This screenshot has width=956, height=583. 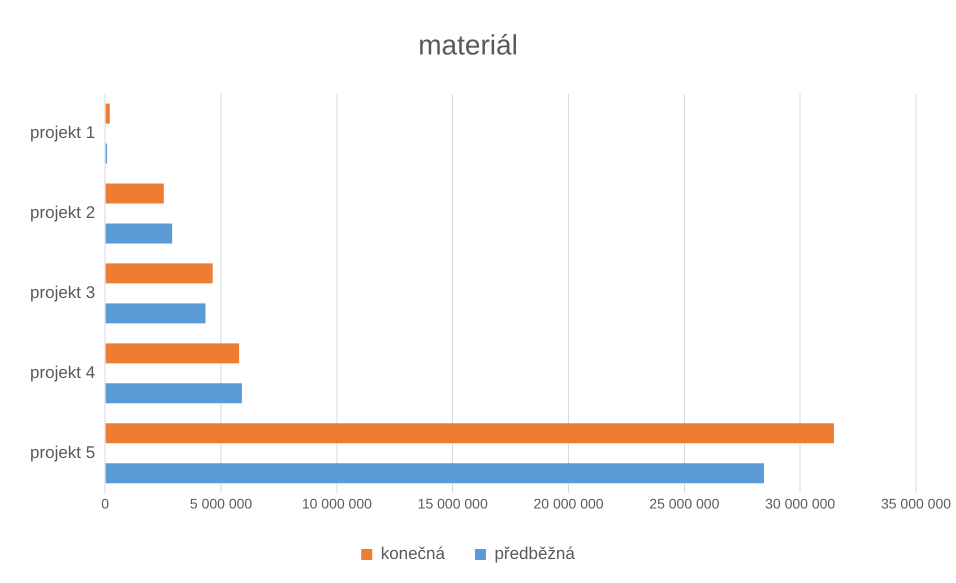 I want to click on y-tick-label: projekt 1, so click(x=63, y=132).